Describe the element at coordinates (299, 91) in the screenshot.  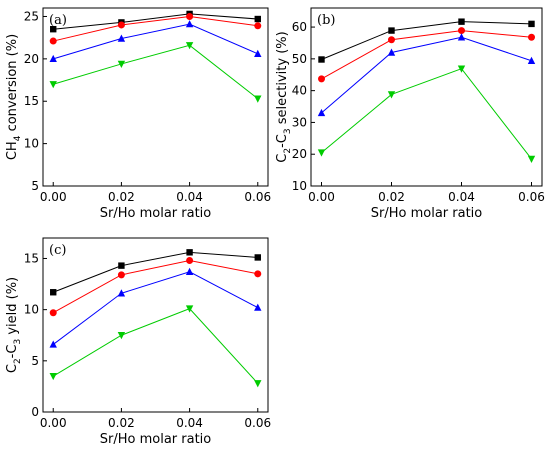
I see `y-tick-label: 40` at that location.